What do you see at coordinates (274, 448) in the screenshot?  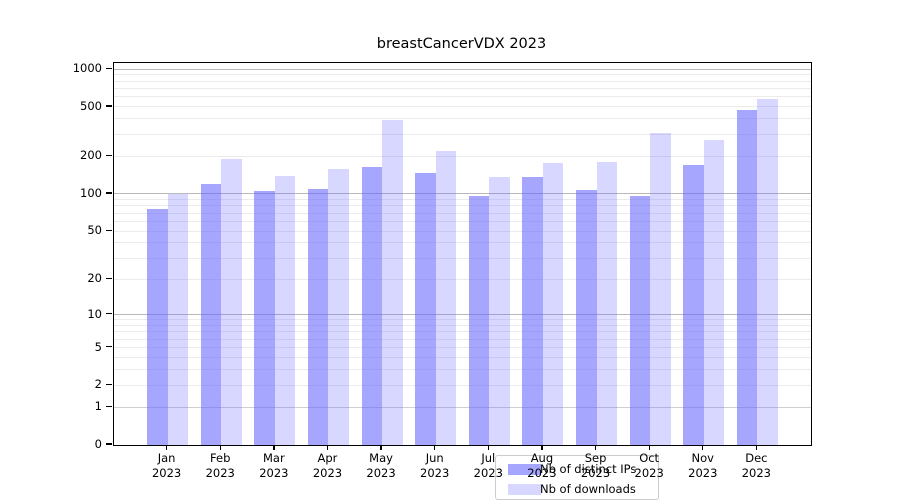 I see `x-tick-mark-mar` at bounding box center [274, 448].